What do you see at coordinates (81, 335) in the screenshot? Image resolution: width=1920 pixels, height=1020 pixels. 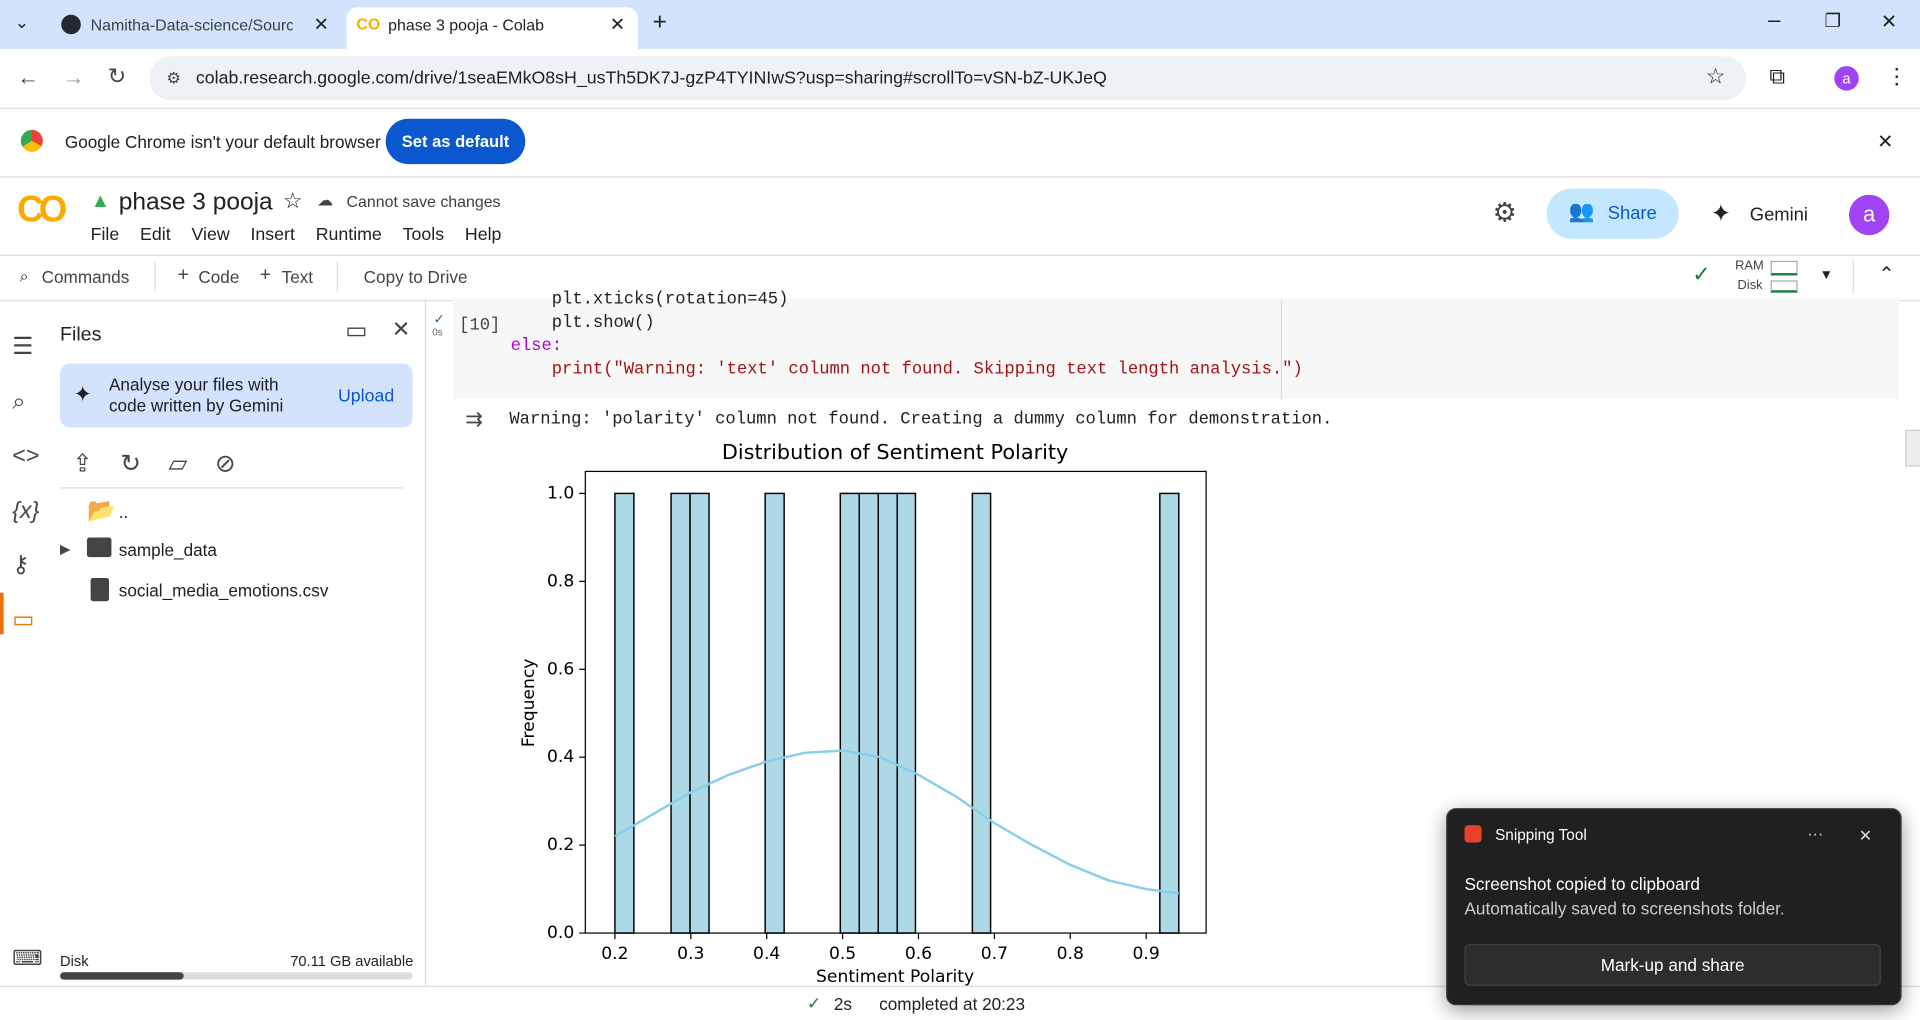 I see `files-title: Files` at bounding box center [81, 335].